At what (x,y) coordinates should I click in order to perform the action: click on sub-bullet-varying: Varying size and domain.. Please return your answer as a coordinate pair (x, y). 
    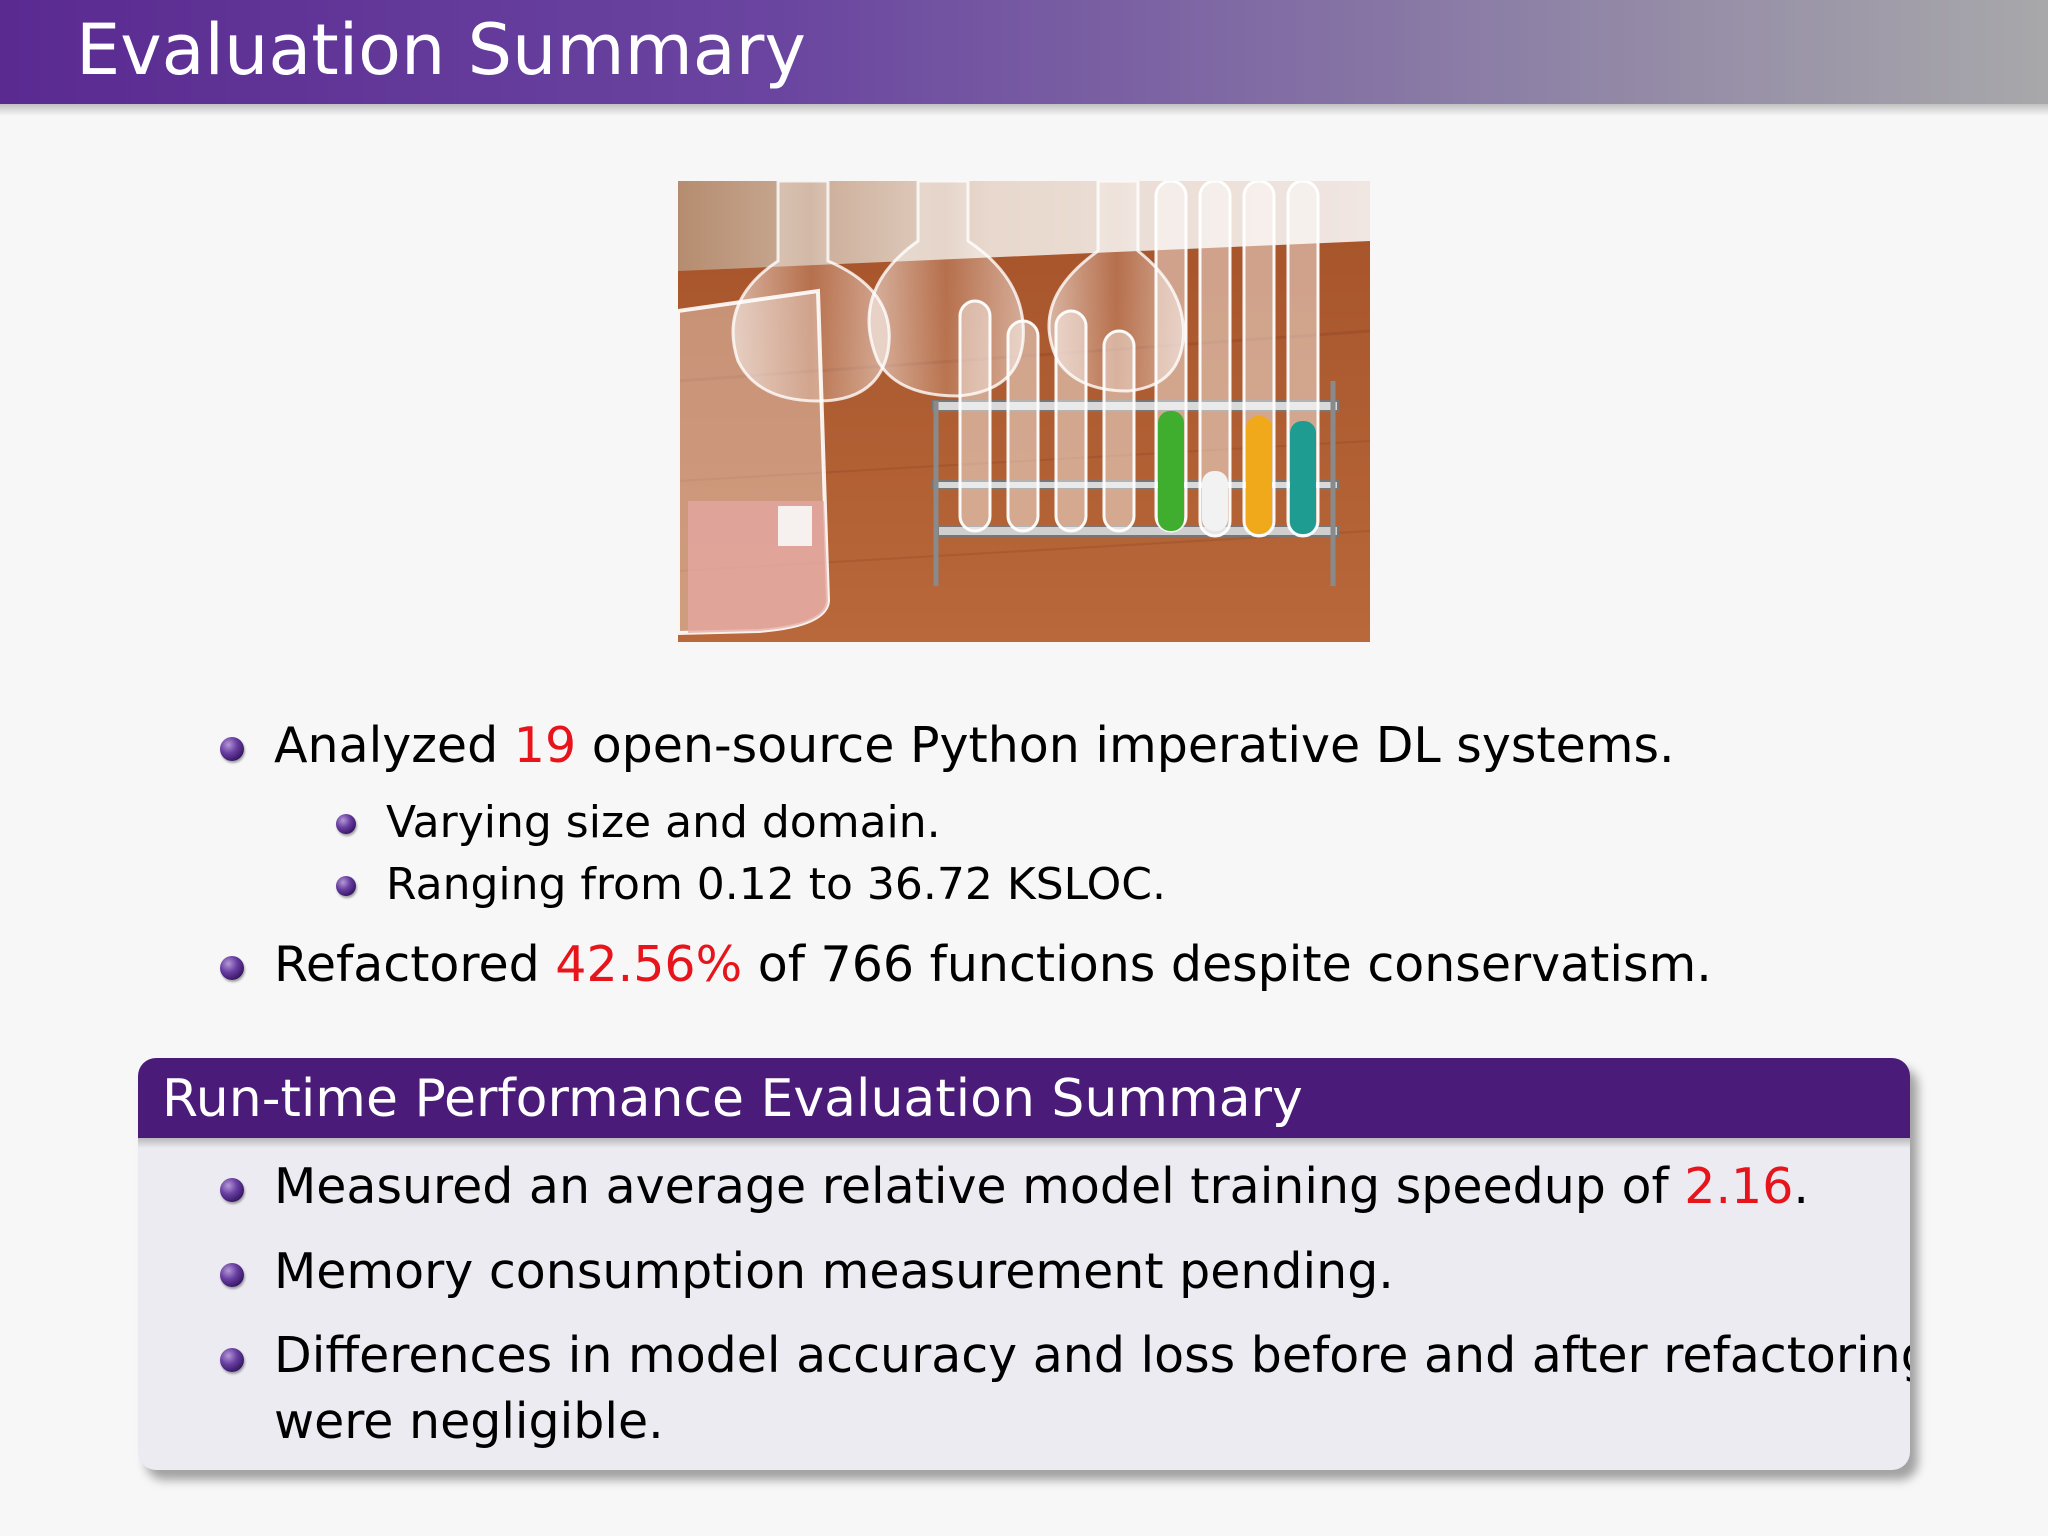
    Looking at the image, I should click on (663, 822).